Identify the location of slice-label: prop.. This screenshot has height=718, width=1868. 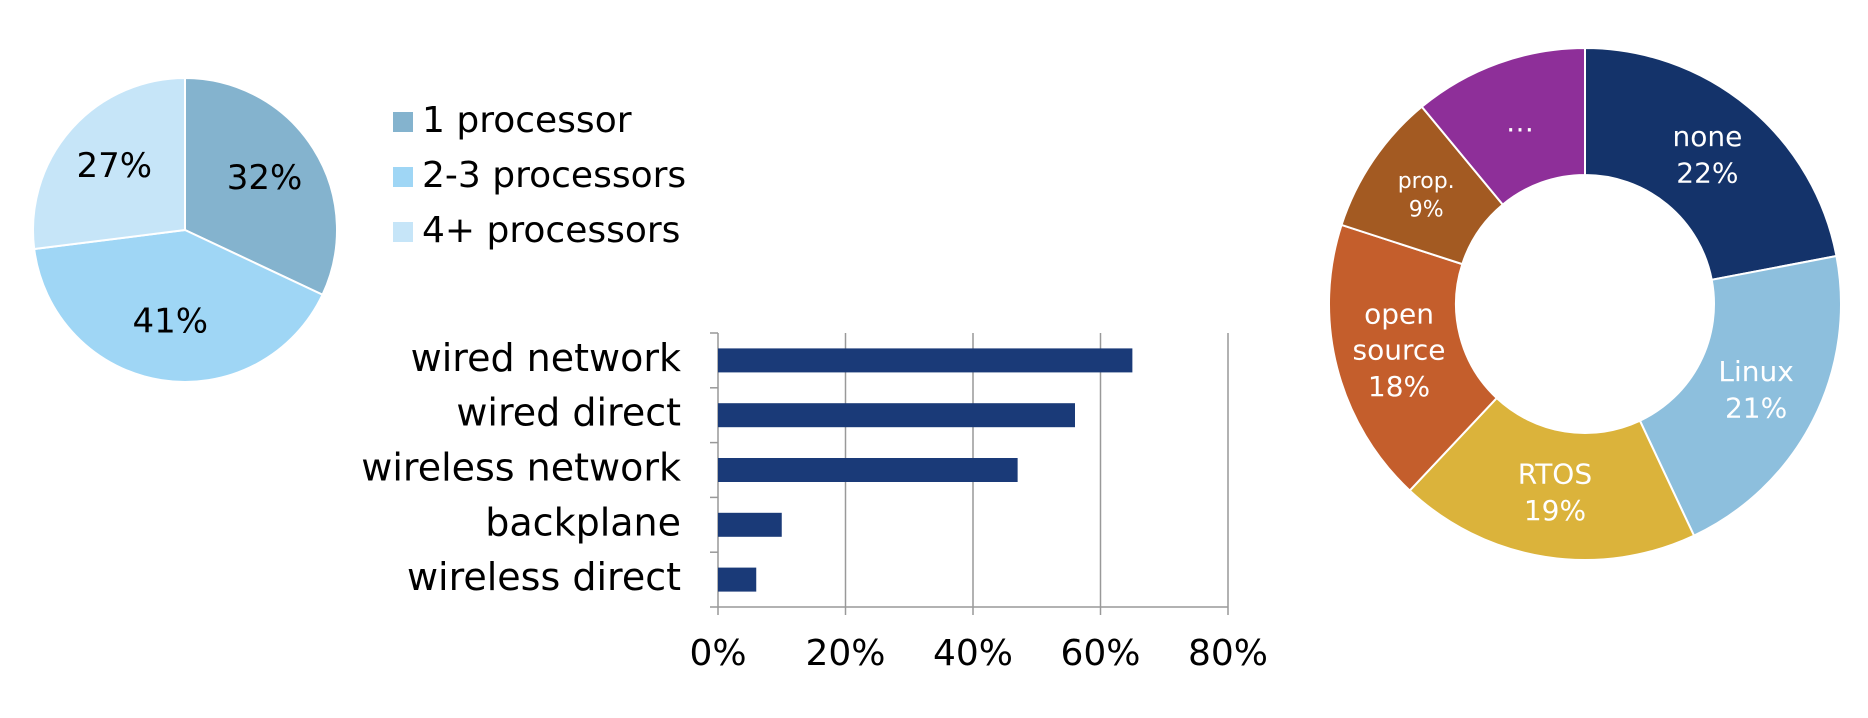
(1426, 181).